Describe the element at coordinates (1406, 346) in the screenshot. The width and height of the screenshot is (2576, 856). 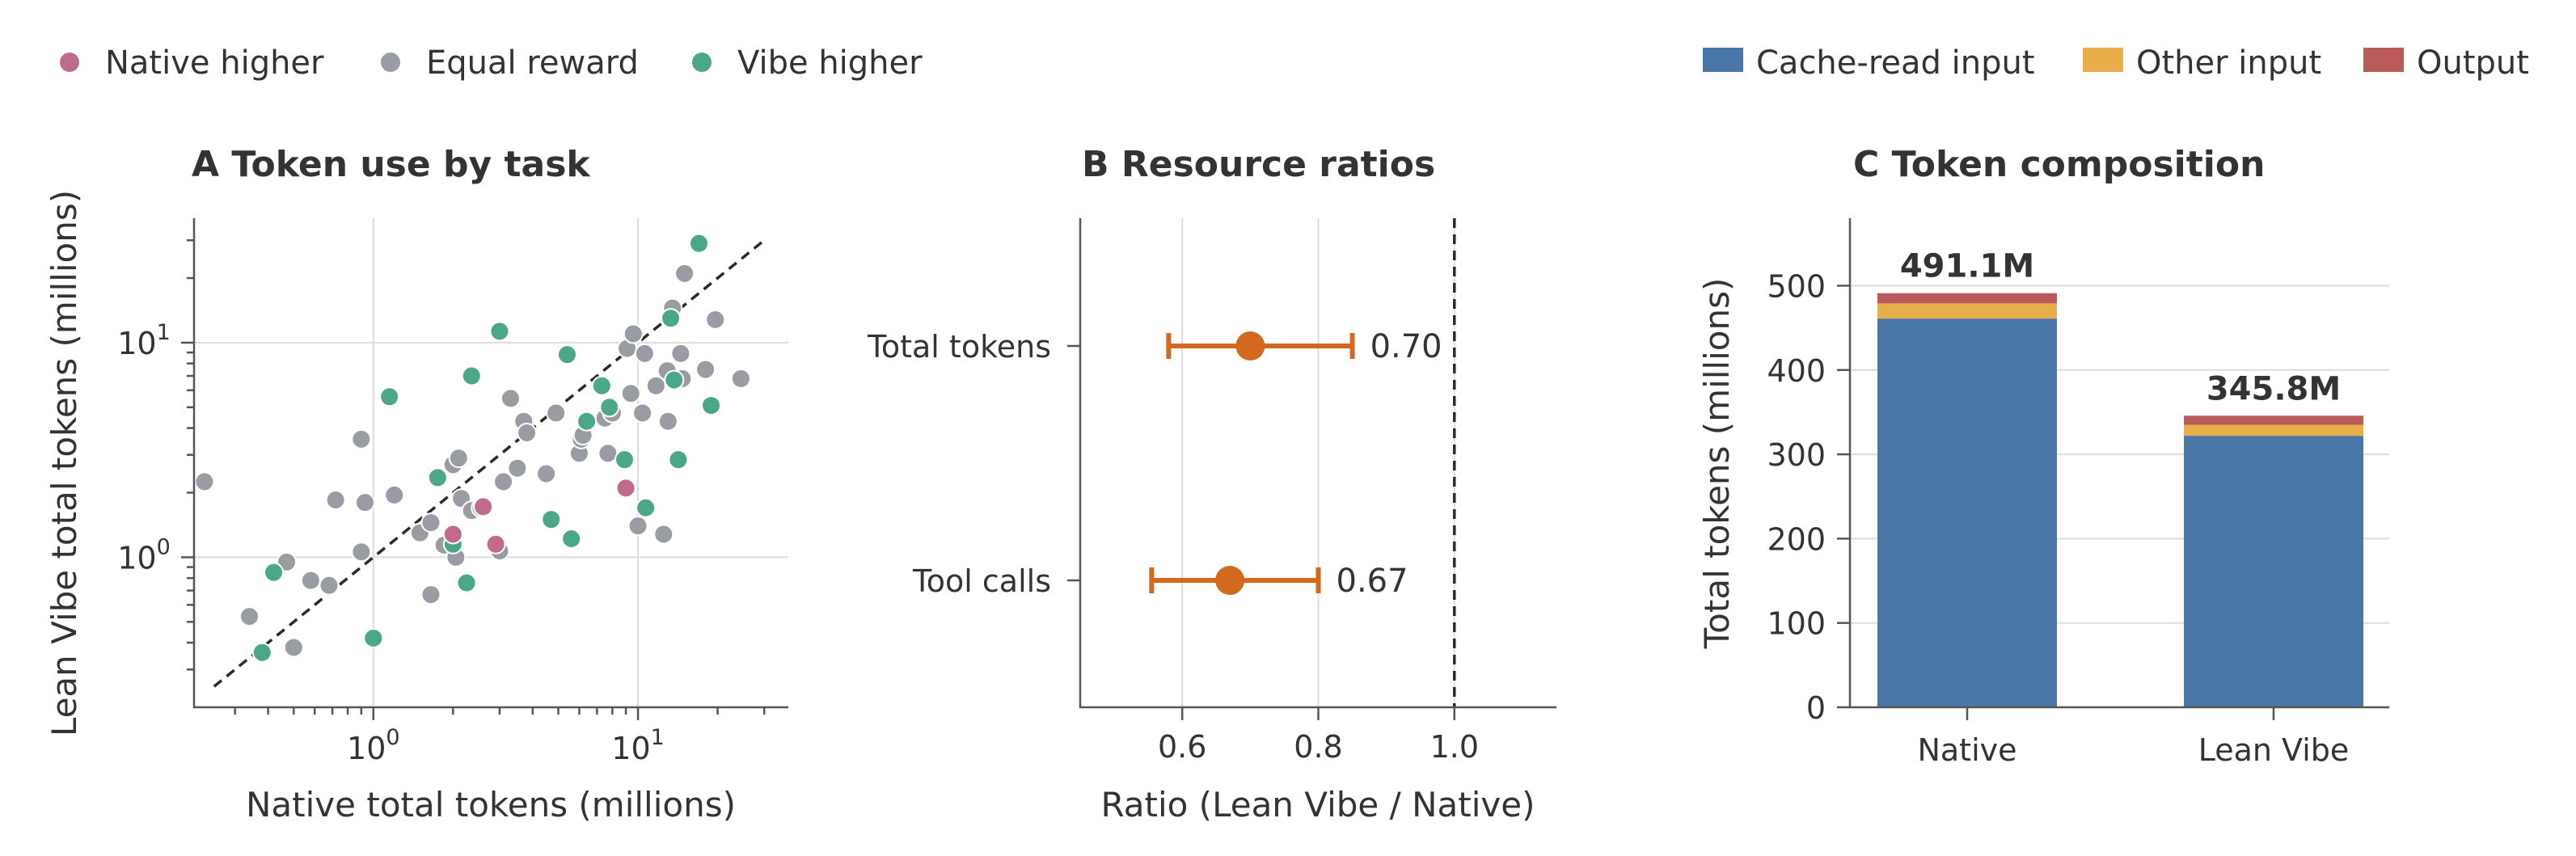
I see `value-label: 0.70` at that location.